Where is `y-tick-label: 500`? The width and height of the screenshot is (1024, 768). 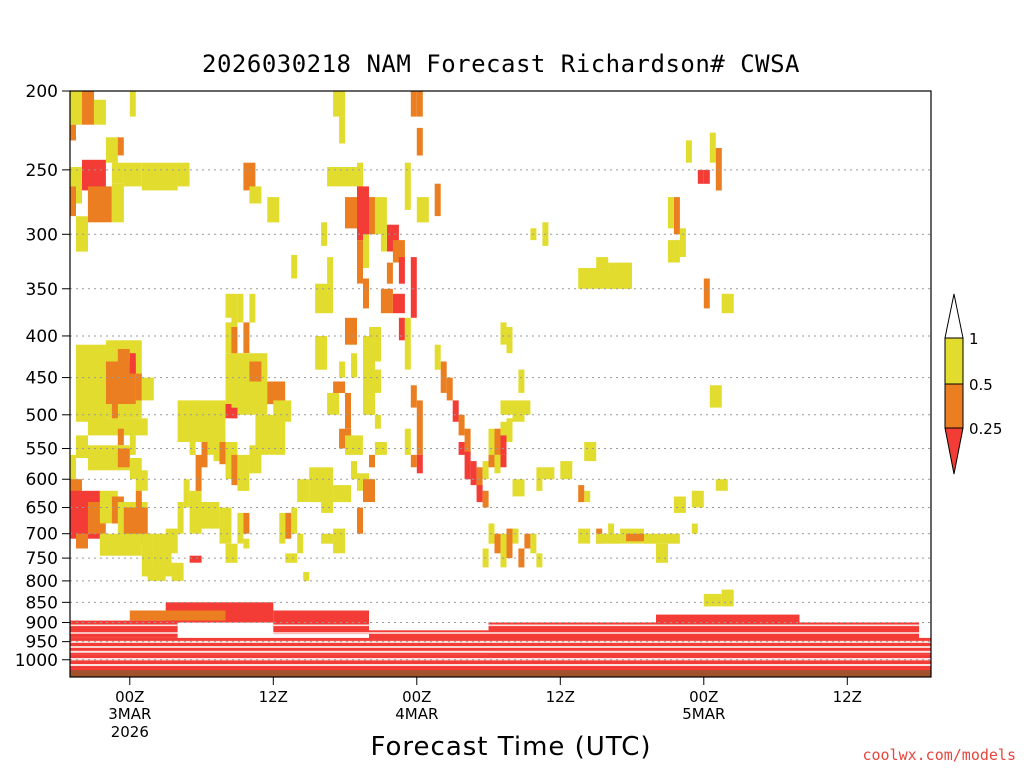 y-tick-label: 500 is located at coordinates (42, 416).